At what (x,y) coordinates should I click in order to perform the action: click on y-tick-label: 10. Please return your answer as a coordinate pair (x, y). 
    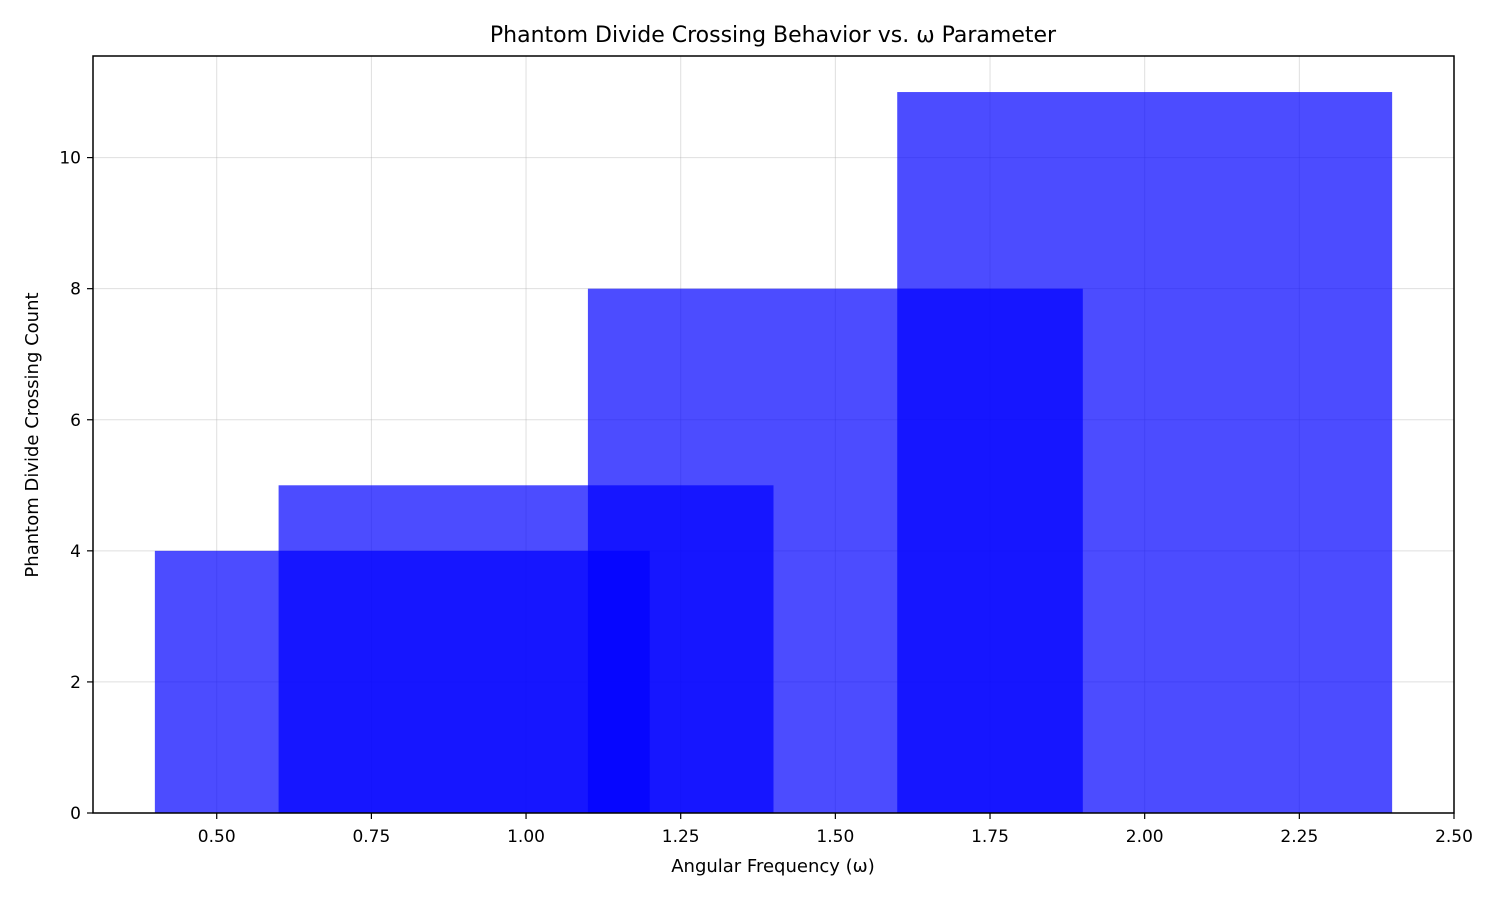
    Looking at the image, I should click on (70, 159).